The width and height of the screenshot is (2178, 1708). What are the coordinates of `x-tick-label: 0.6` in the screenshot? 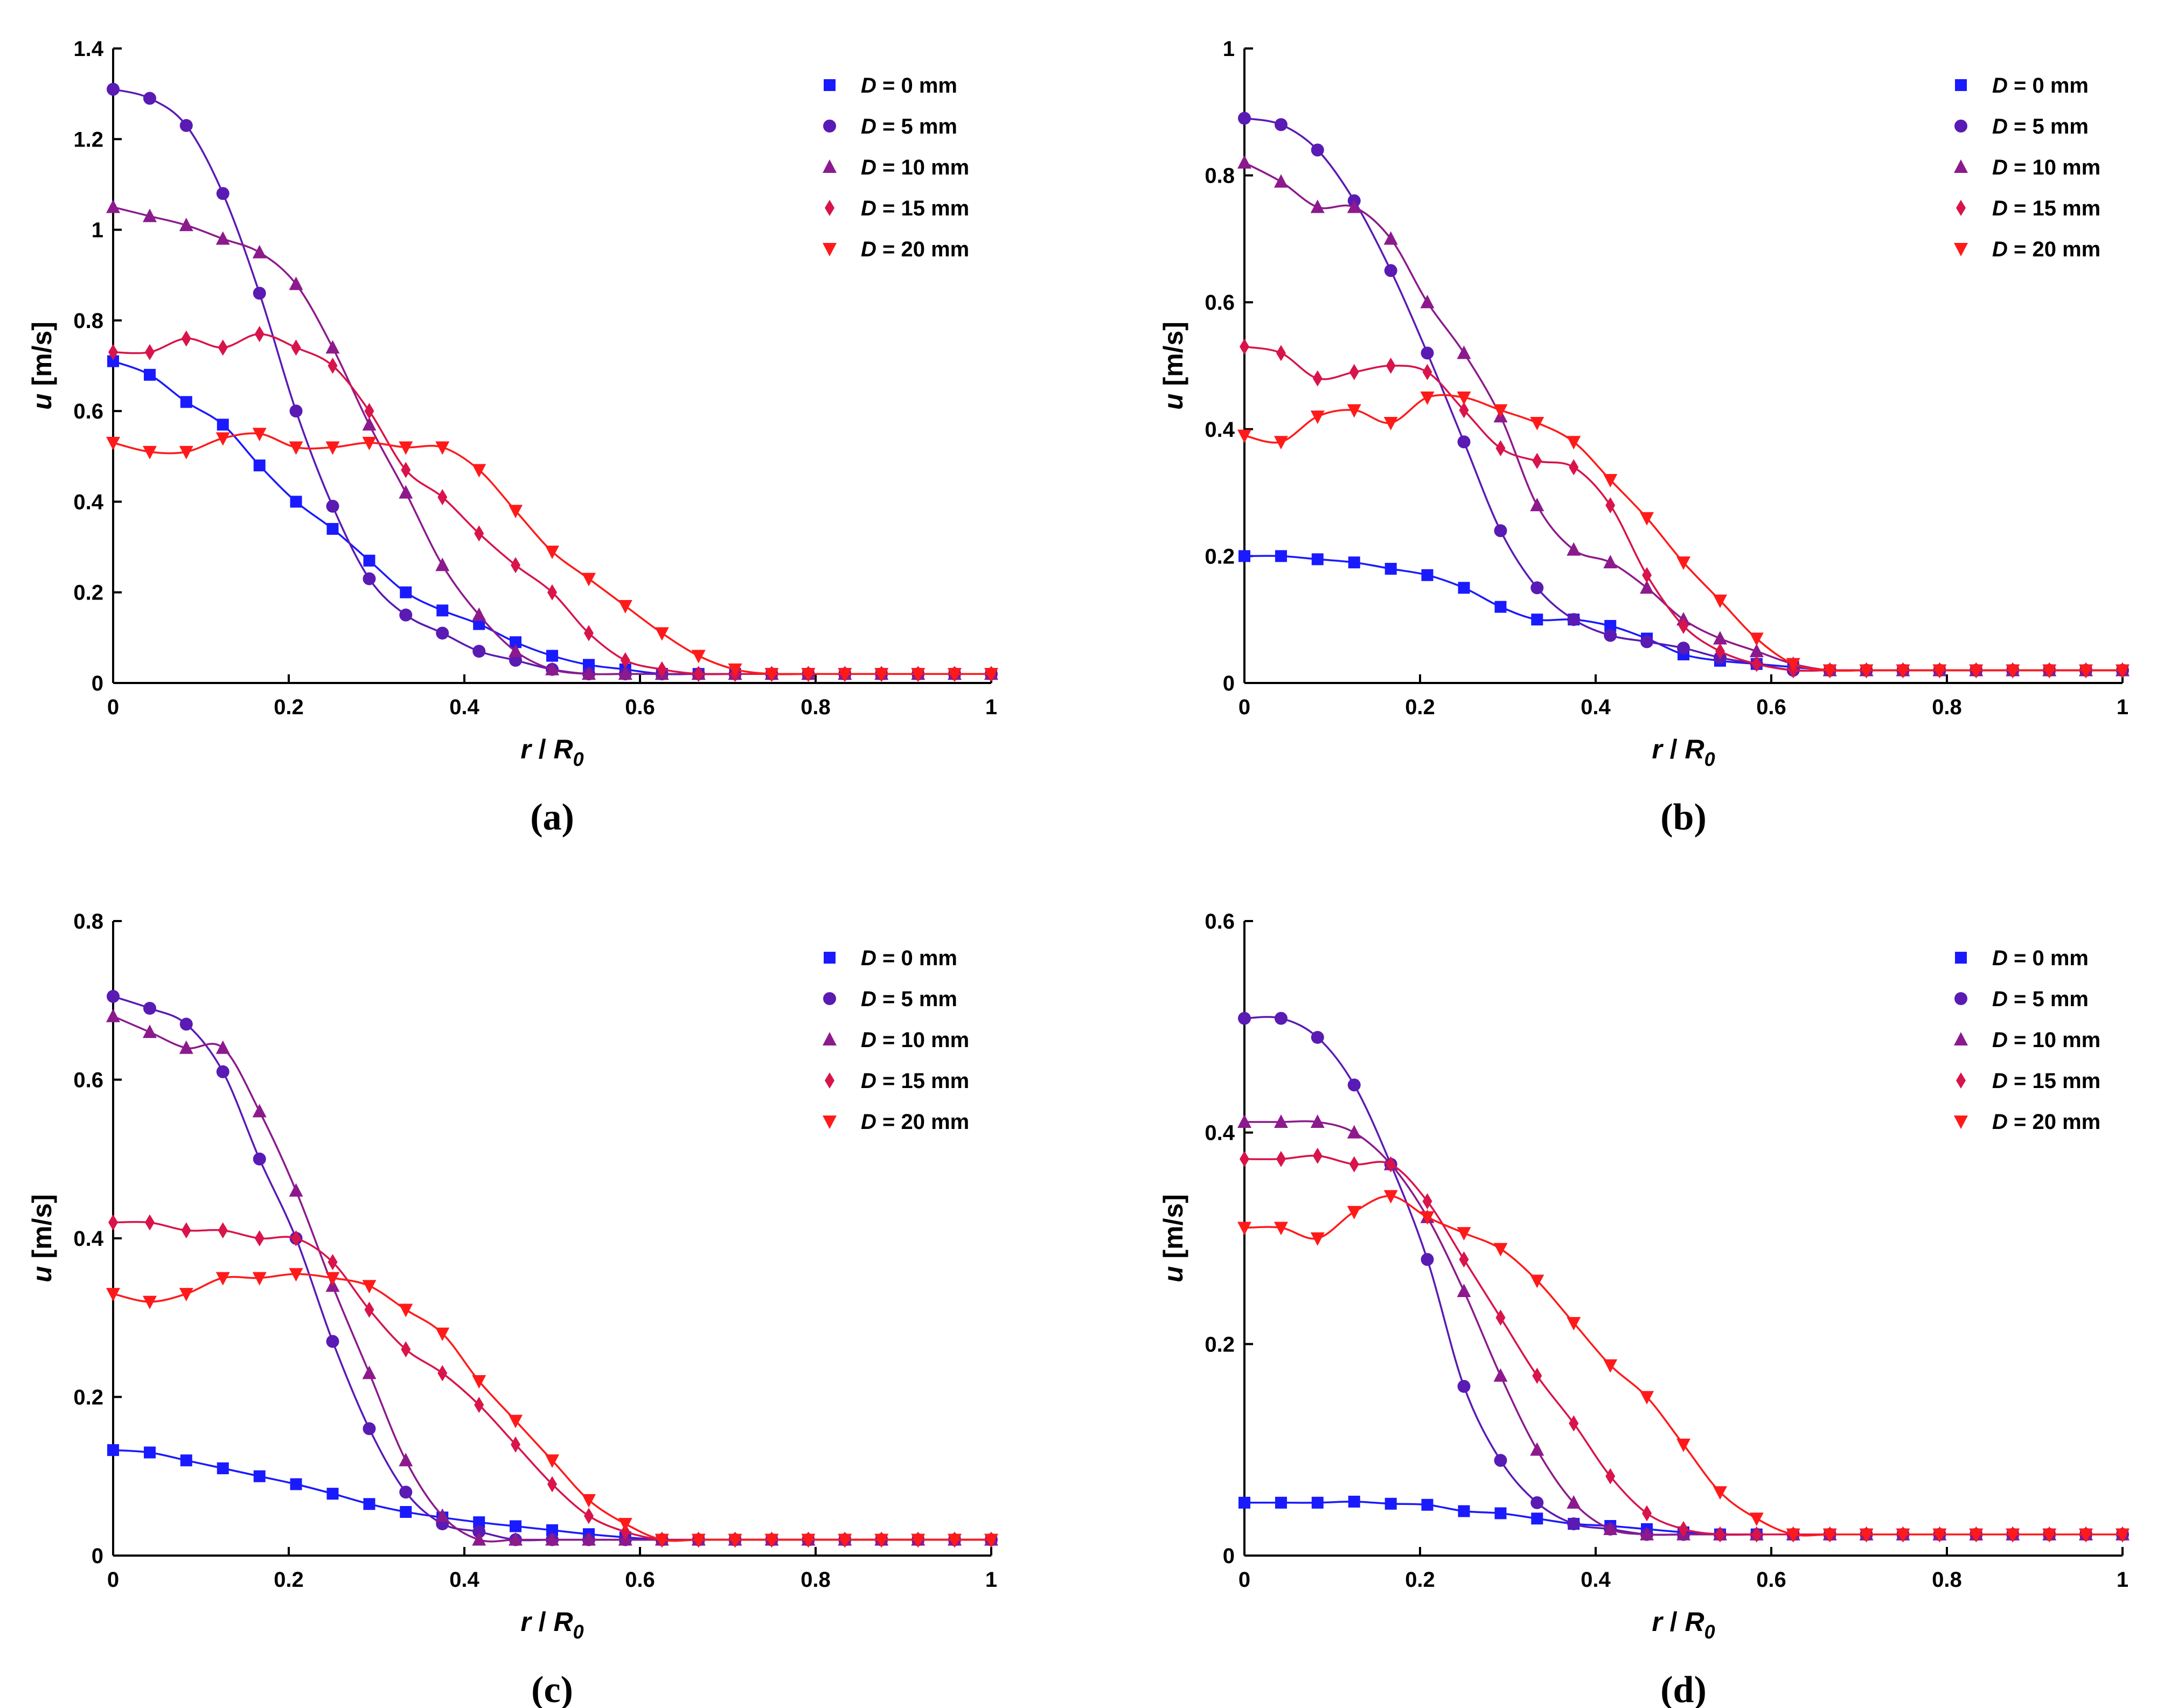 It's located at (1771, 1580).